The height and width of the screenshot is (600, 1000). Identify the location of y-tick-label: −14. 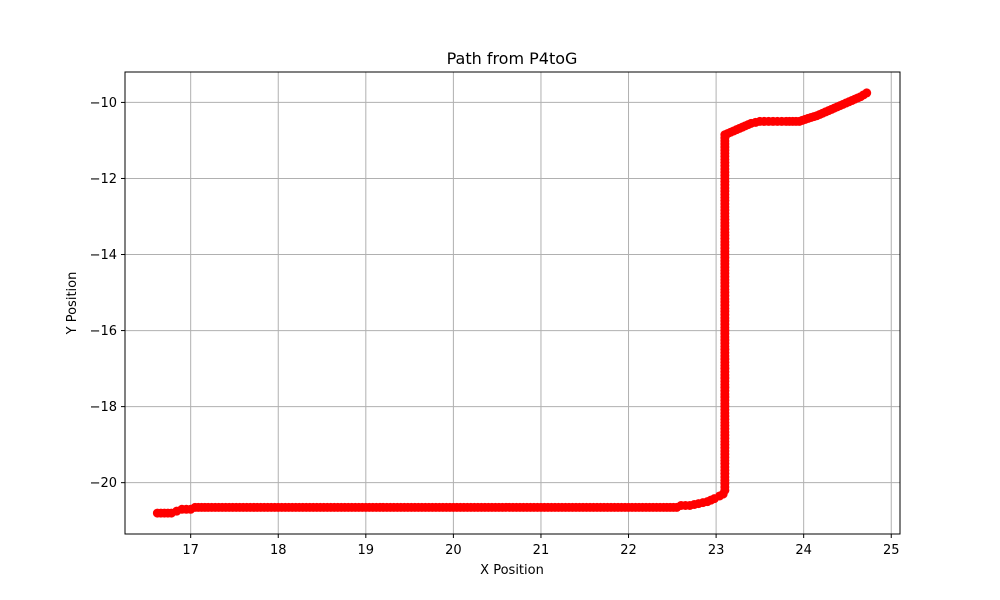
(103, 255).